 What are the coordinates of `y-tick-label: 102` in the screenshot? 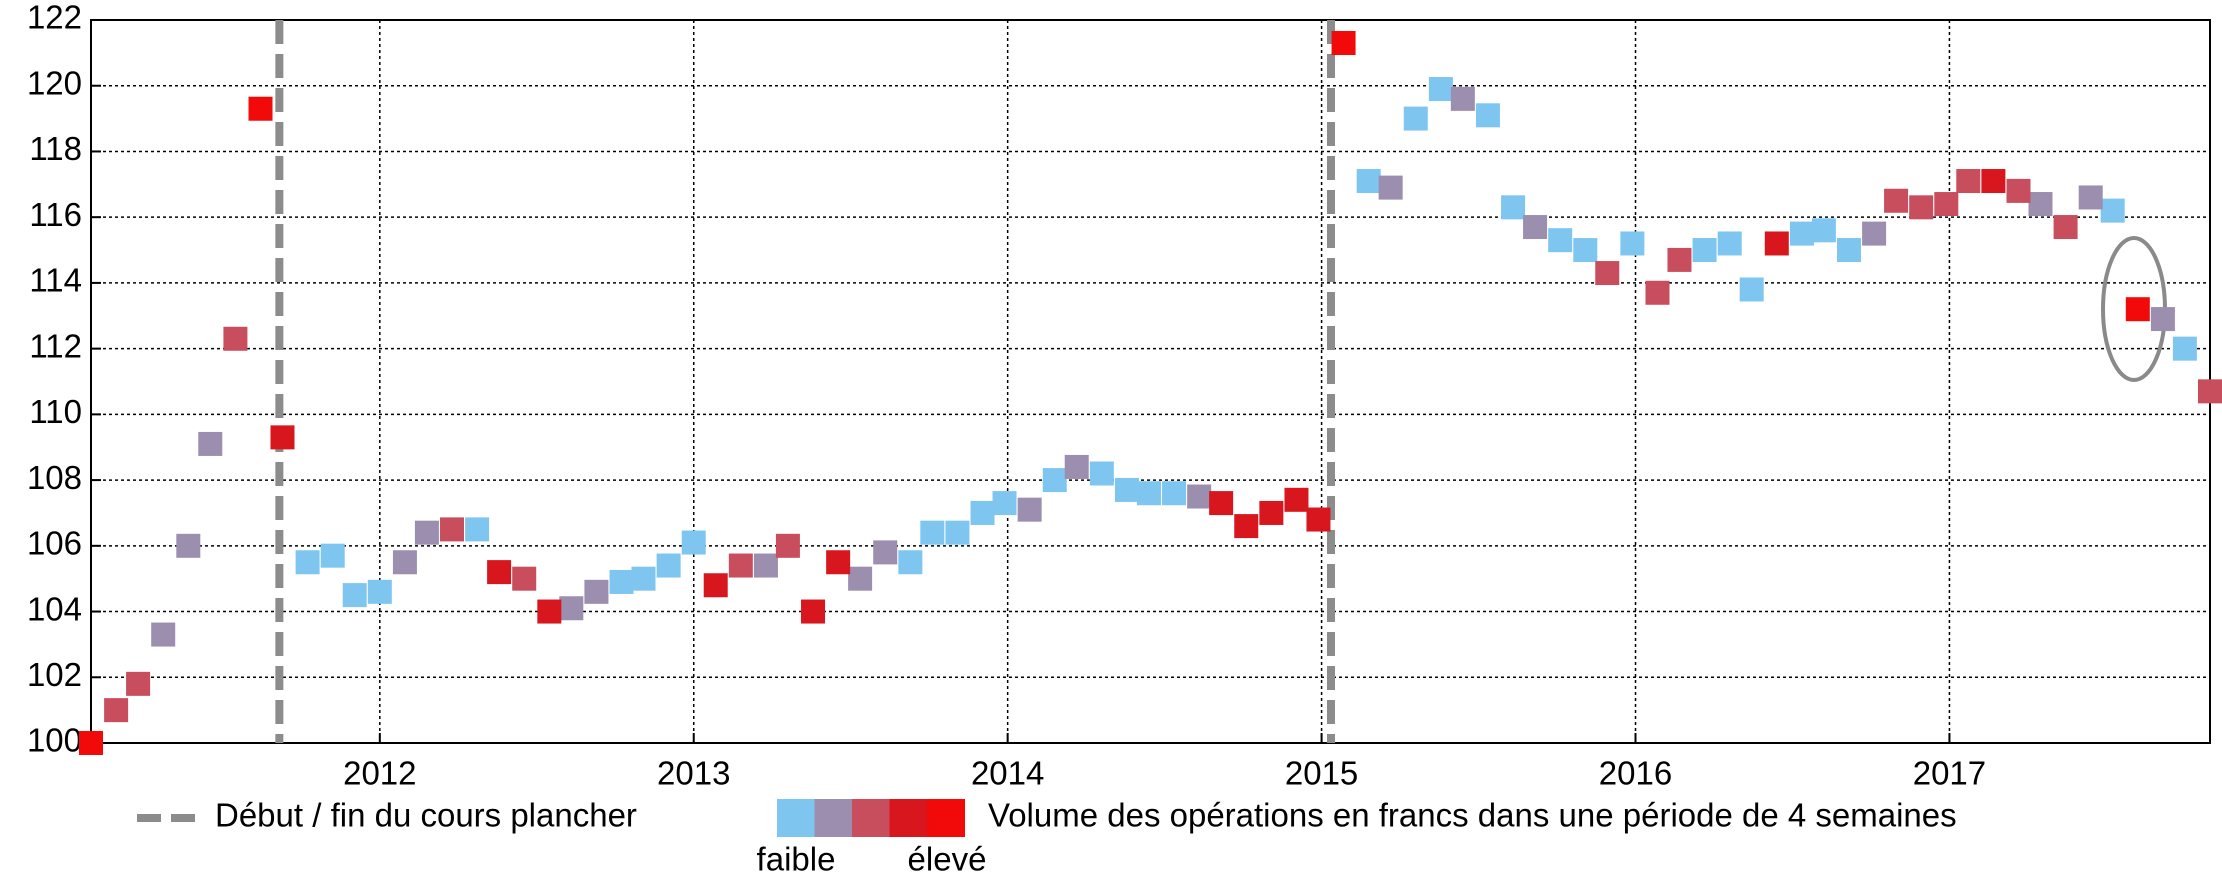 It's located at (54, 674).